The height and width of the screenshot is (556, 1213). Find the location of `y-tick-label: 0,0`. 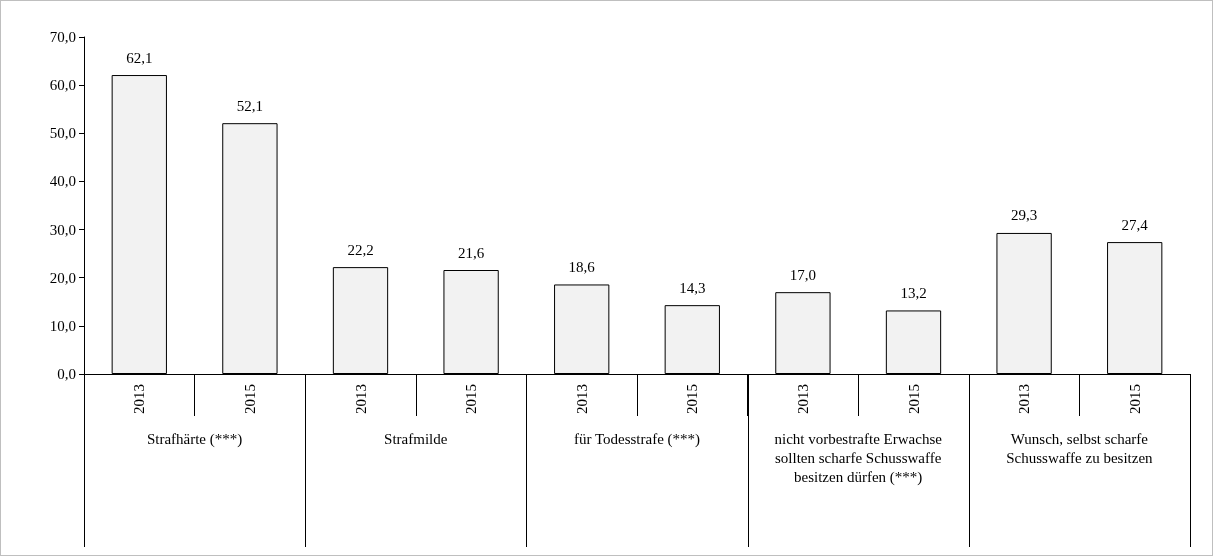

y-tick-label: 0,0 is located at coordinates (66, 374).